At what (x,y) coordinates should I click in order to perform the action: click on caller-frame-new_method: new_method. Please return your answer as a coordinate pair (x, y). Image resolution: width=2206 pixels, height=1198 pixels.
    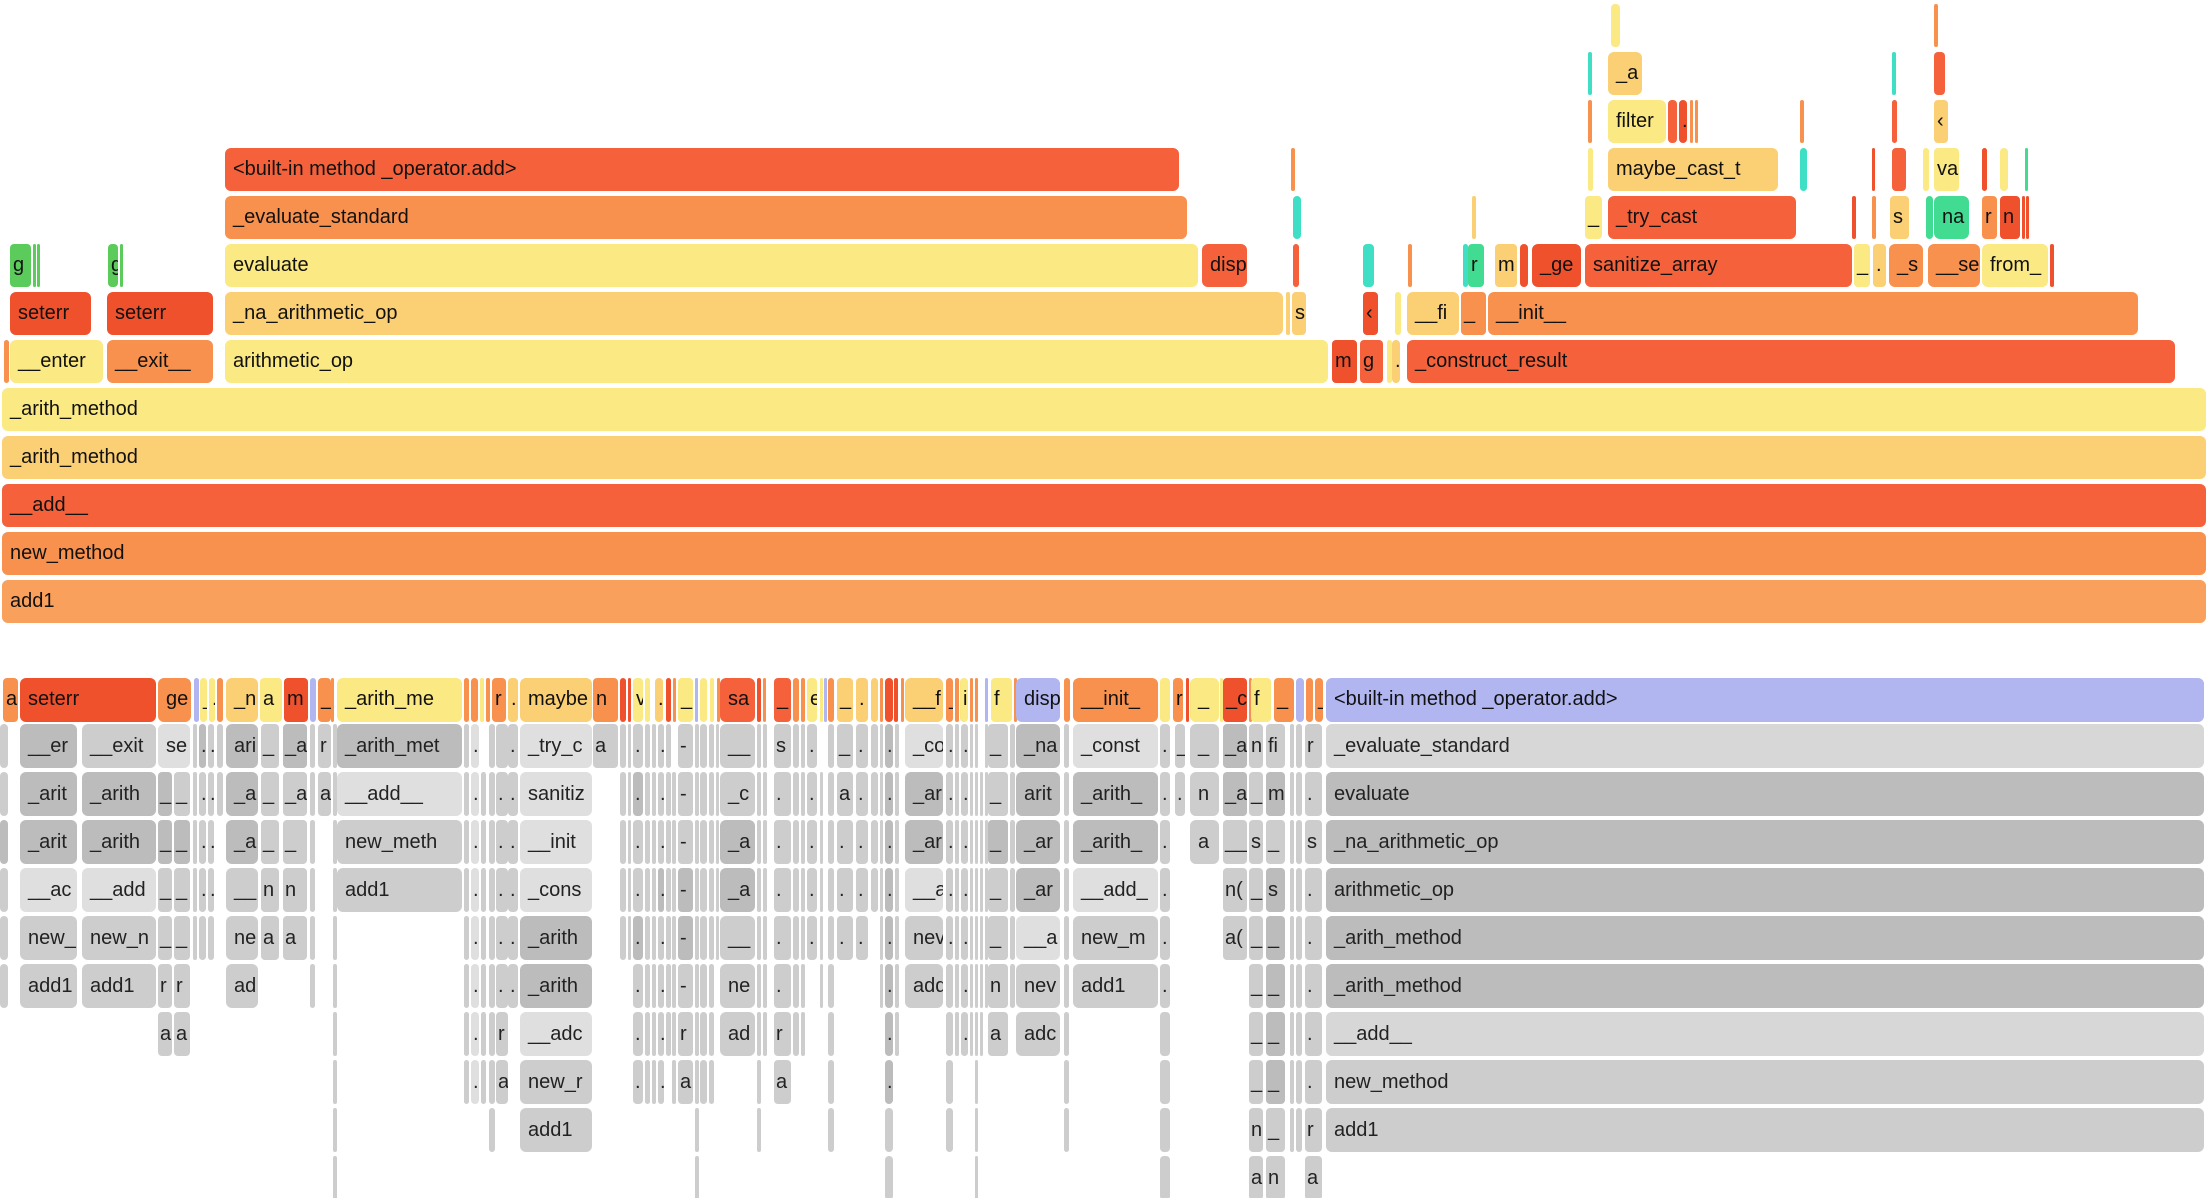
    Looking at the image, I should click on (1765, 1082).